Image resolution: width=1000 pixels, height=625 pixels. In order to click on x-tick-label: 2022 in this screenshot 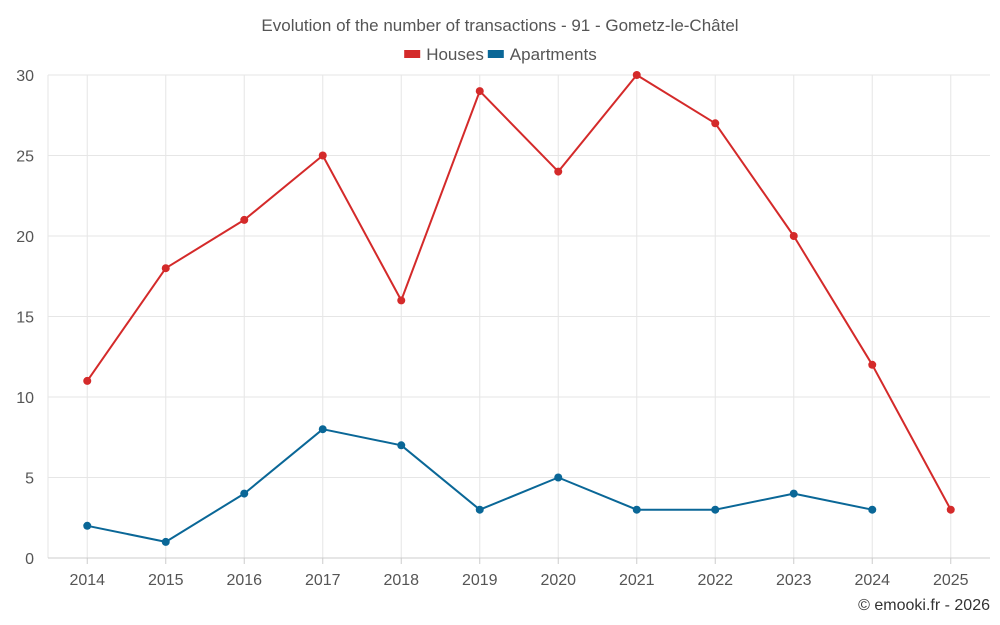, I will do `click(715, 580)`.